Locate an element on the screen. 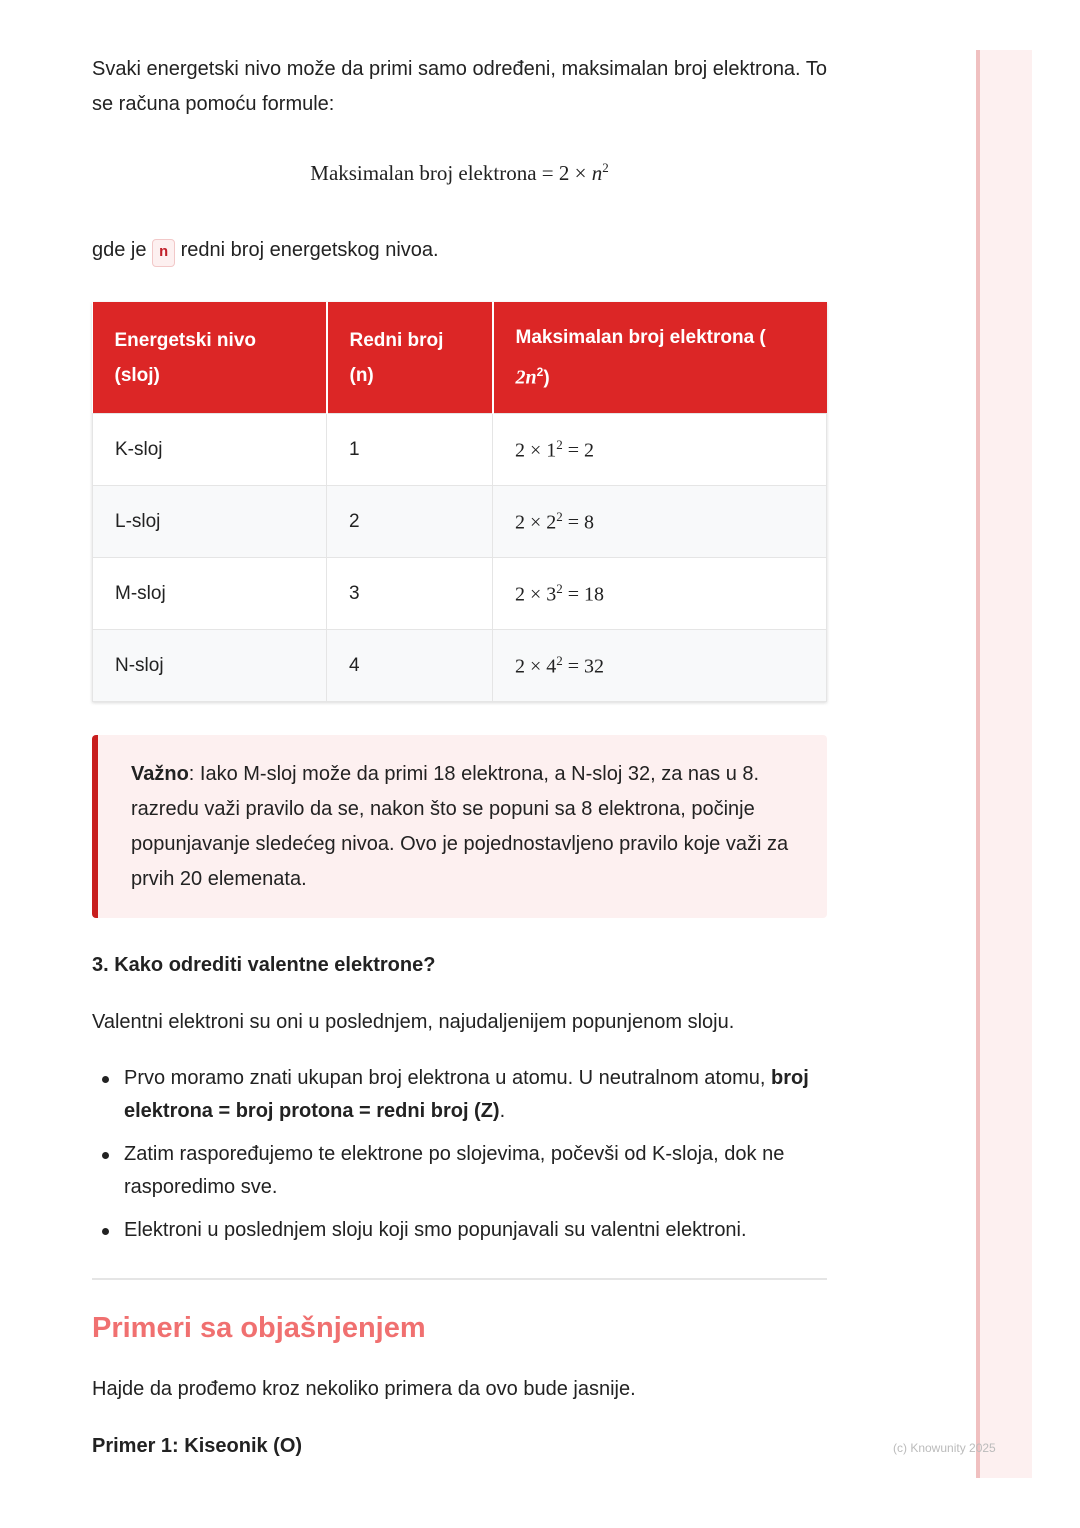 The width and height of the screenshot is (1080, 1528). where-paragraph: gde je n redni broj energetskog nivoa. is located at coordinates (459, 250).